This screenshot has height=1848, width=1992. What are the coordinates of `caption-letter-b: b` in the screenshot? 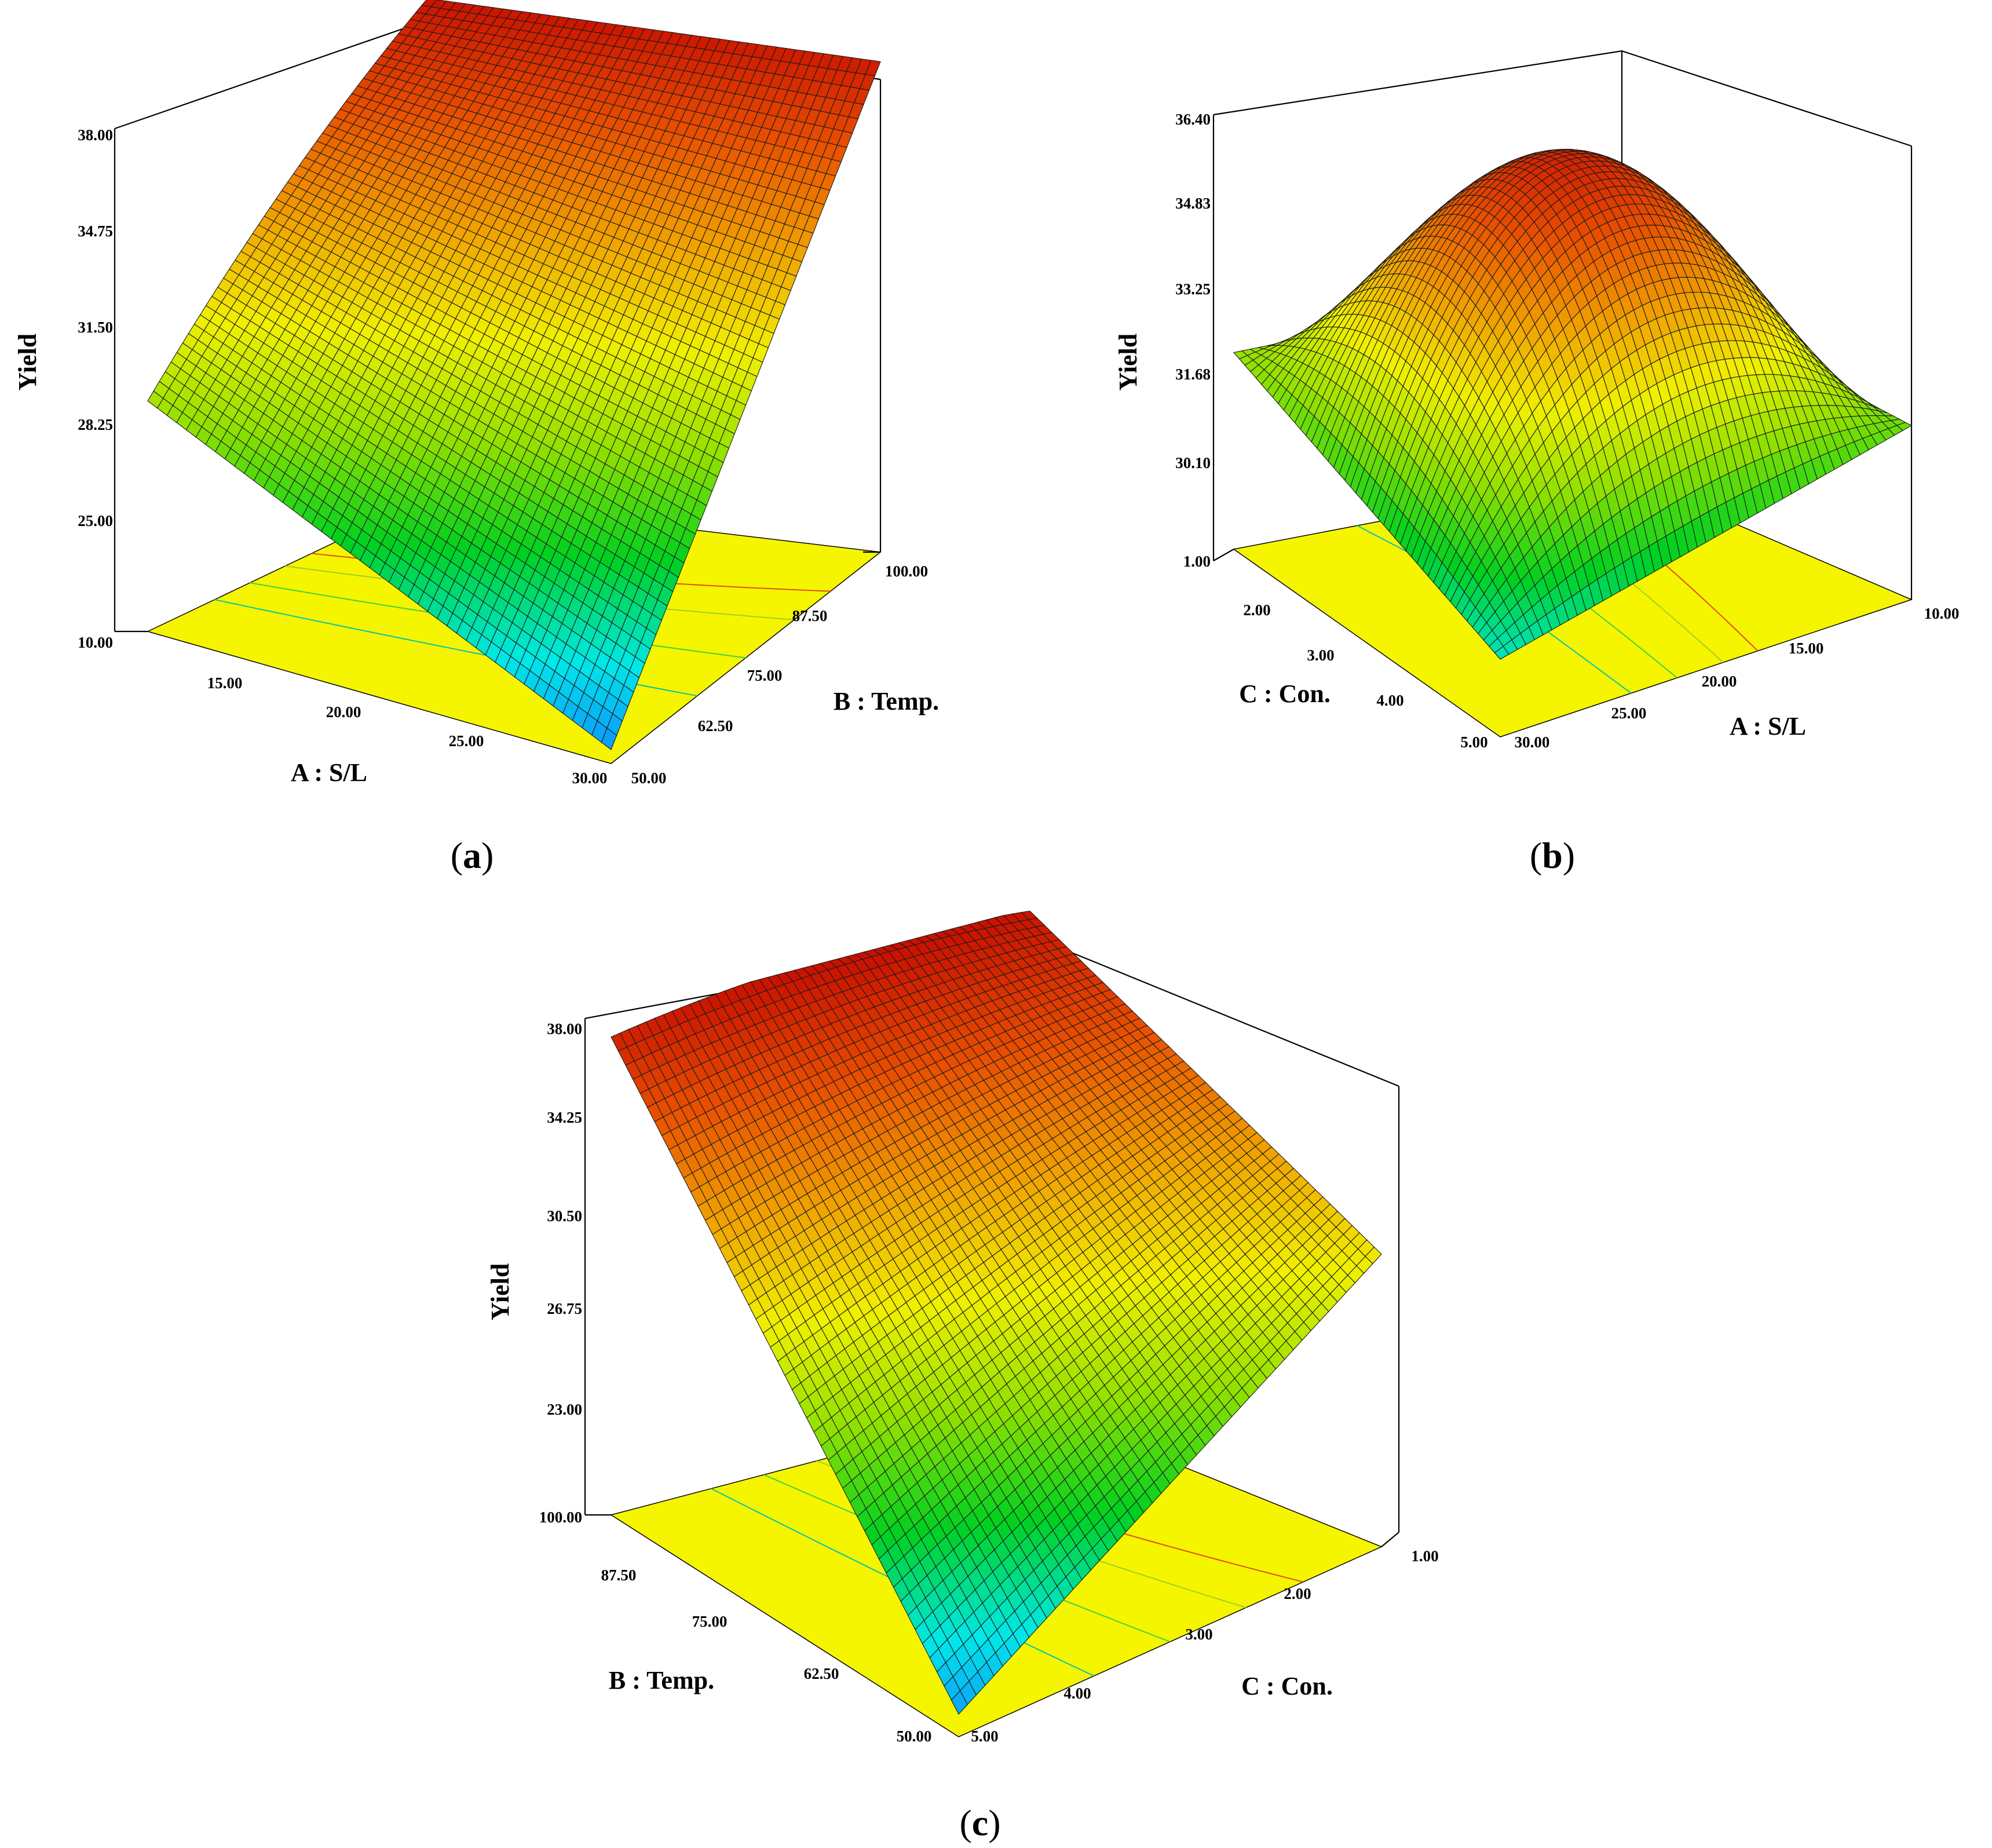 It's located at (1552, 856).